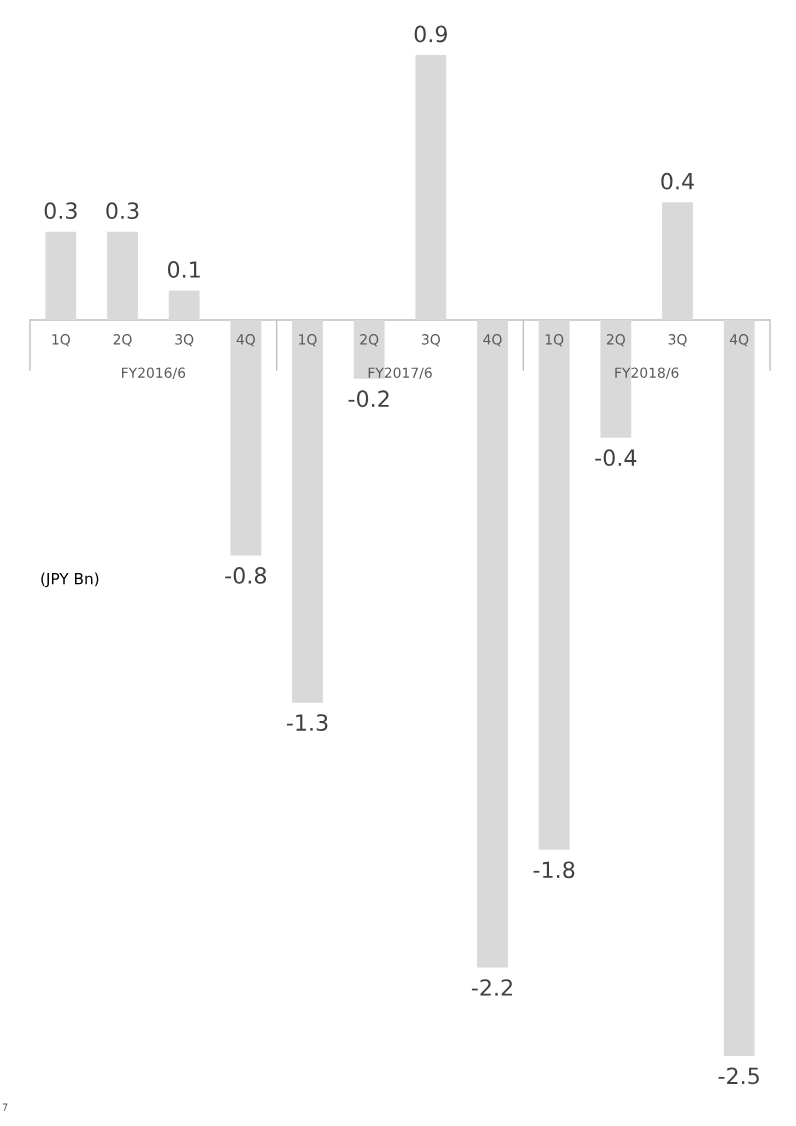  I want to click on data-label: -0.2, so click(368, 399).